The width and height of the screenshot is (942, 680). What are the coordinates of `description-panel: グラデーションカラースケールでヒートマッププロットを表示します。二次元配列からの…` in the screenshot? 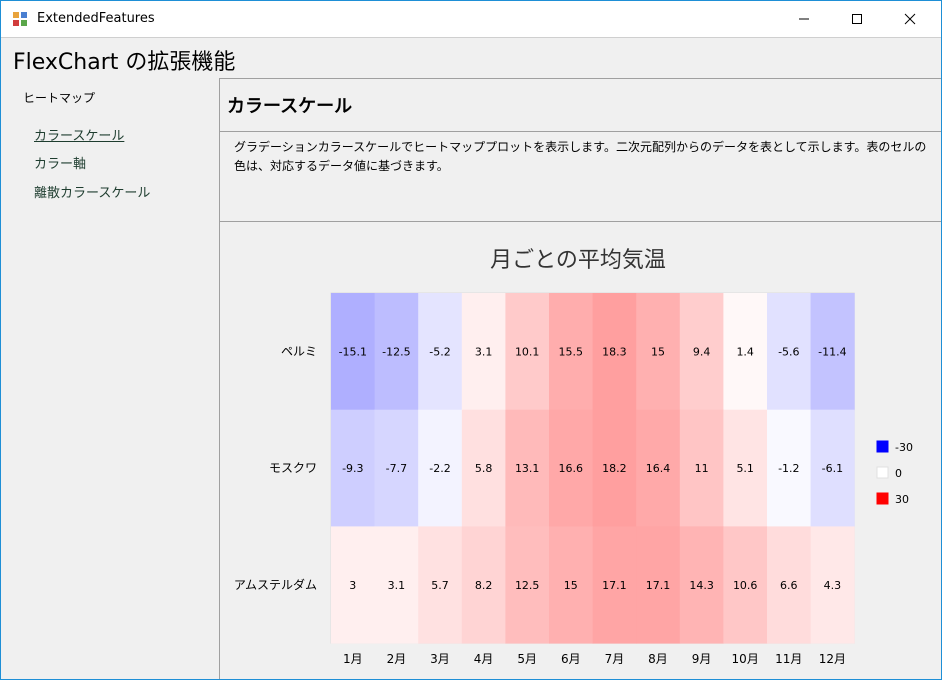 It's located at (580, 177).